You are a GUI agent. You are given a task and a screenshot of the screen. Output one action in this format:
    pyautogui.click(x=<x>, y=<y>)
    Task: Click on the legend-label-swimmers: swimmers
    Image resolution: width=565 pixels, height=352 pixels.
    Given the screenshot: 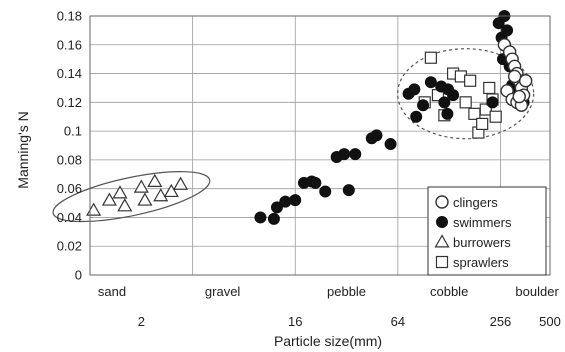 What is the action you would take?
    pyautogui.click(x=482, y=222)
    